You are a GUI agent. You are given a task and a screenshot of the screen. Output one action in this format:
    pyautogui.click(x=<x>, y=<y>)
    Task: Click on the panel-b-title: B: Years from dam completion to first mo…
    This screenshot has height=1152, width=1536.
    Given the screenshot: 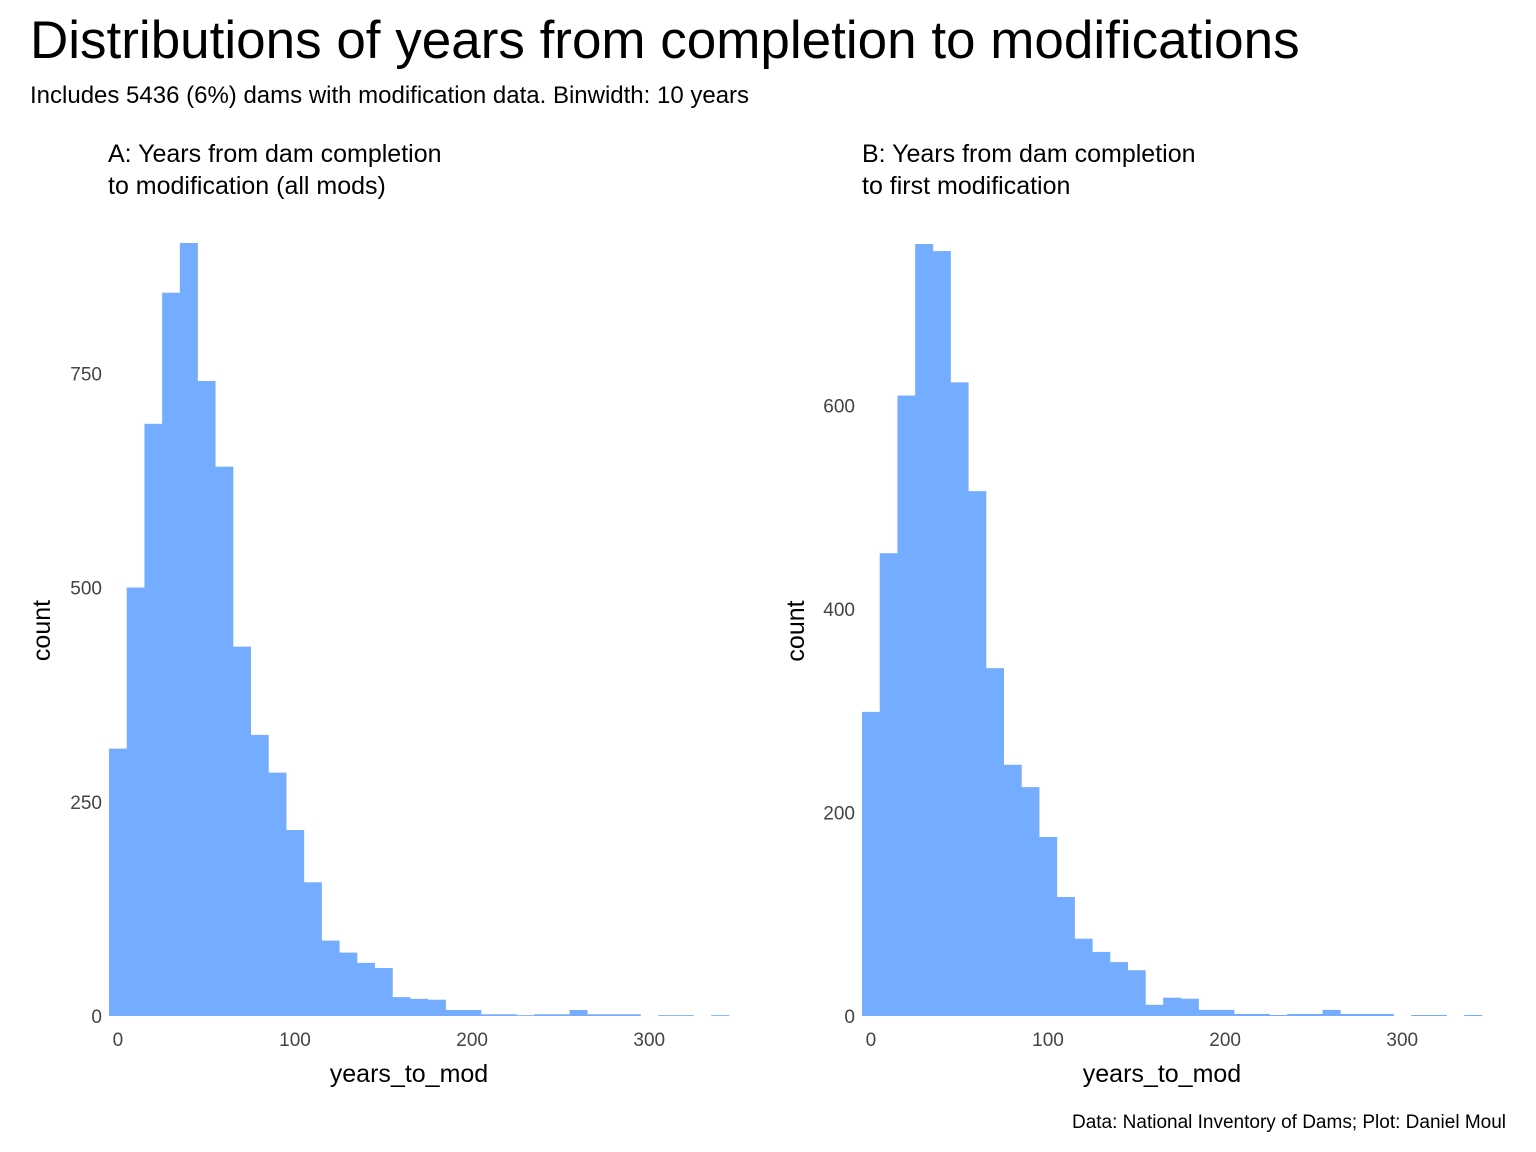 What is the action you would take?
    pyautogui.click(x=1029, y=170)
    